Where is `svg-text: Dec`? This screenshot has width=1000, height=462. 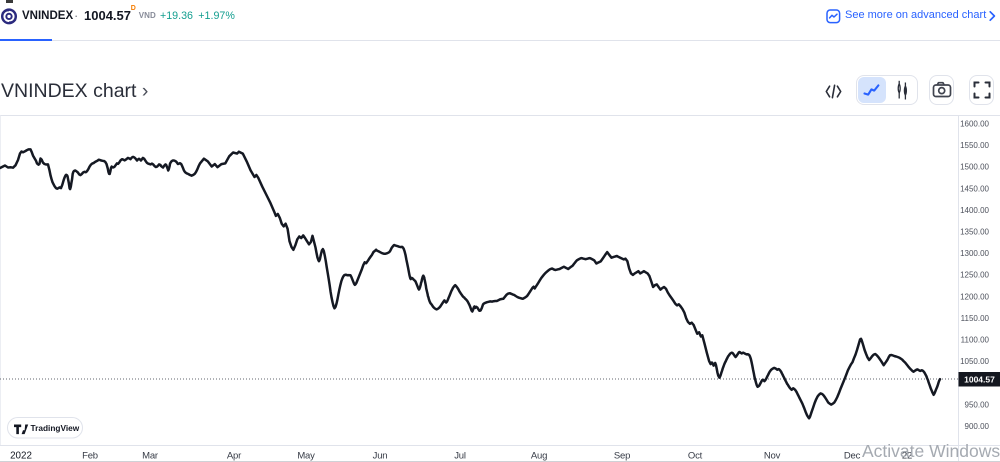 svg-text: Dec is located at coordinates (852, 455).